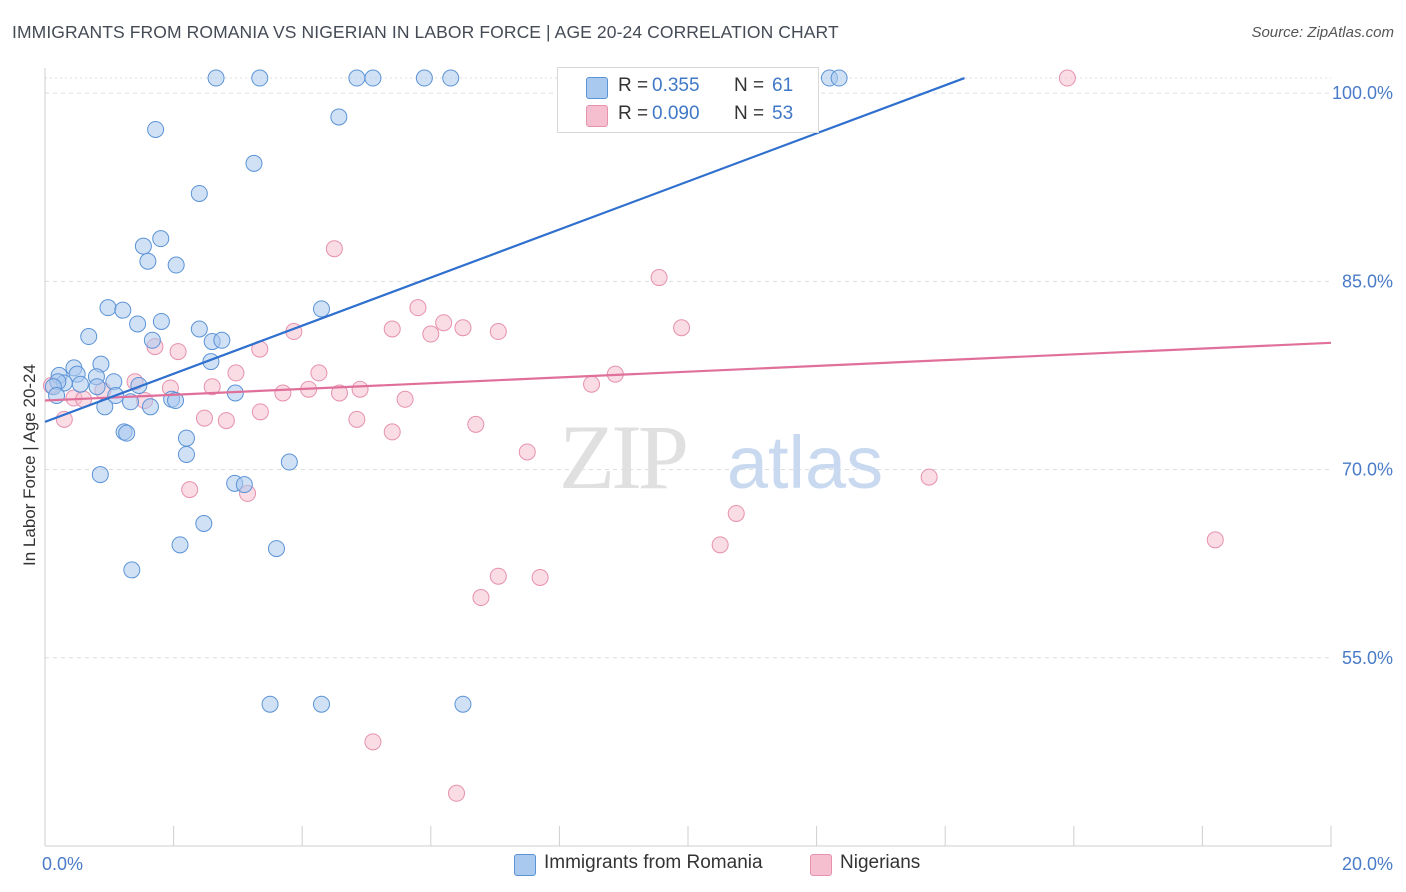 Image resolution: width=1406 pixels, height=892 pixels. I want to click on y-tick-label: 100.0%, so click(1362, 93).